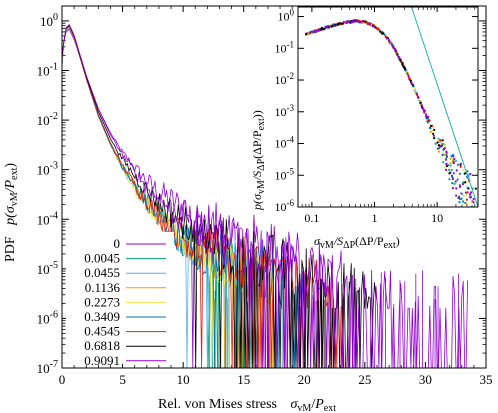 This screenshot has width=498, height=413. I want to click on legend-background, so click(120, 298).